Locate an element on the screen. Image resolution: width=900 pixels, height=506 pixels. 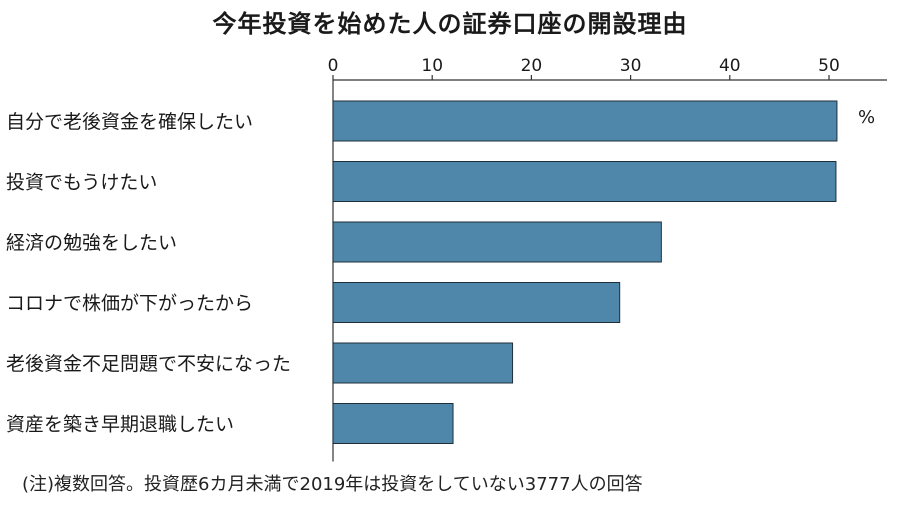
category-label: 自分で老後資金を確保したい is located at coordinates (129, 122).